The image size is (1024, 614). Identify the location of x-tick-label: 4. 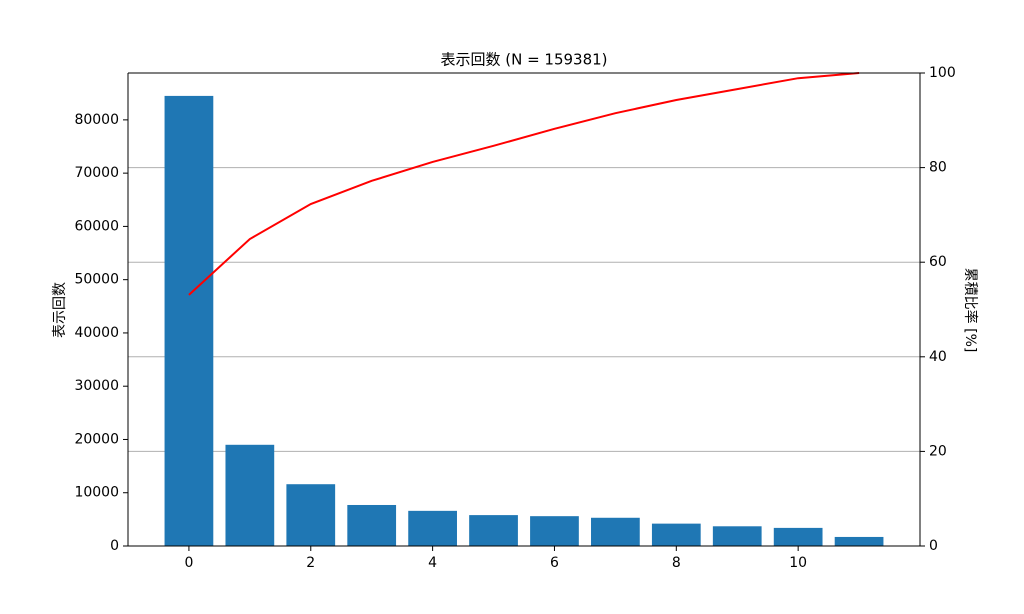
(432, 563).